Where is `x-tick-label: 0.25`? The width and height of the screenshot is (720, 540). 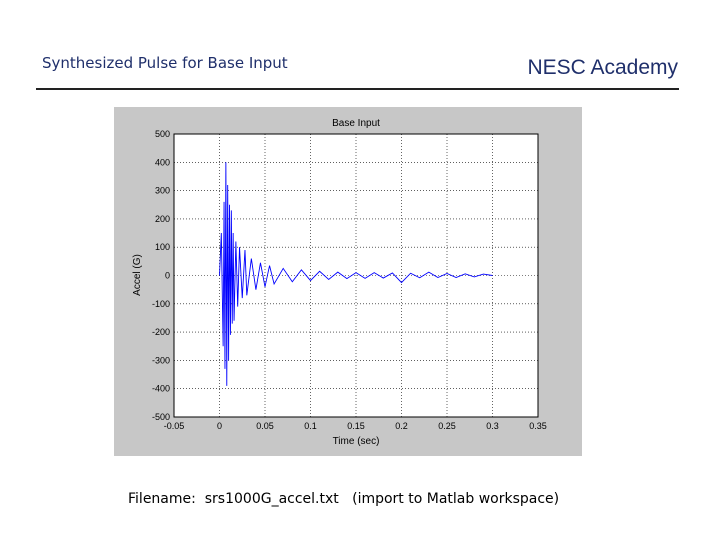
x-tick-label: 0.25 is located at coordinates (447, 426).